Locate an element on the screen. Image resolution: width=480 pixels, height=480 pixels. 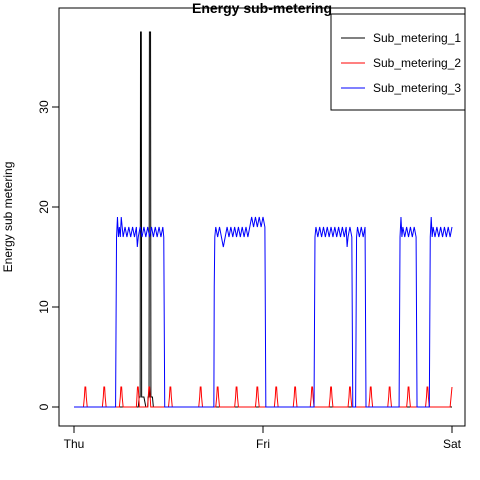
x-tick-label: Sat is located at coordinates (452, 444).